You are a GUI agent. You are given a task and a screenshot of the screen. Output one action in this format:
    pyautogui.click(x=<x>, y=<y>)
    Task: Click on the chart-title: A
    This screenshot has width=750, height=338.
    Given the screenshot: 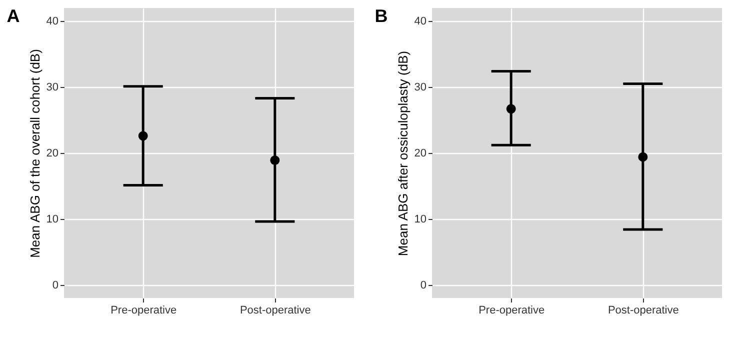 What is the action you would take?
    pyautogui.click(x=13, y=16)
    